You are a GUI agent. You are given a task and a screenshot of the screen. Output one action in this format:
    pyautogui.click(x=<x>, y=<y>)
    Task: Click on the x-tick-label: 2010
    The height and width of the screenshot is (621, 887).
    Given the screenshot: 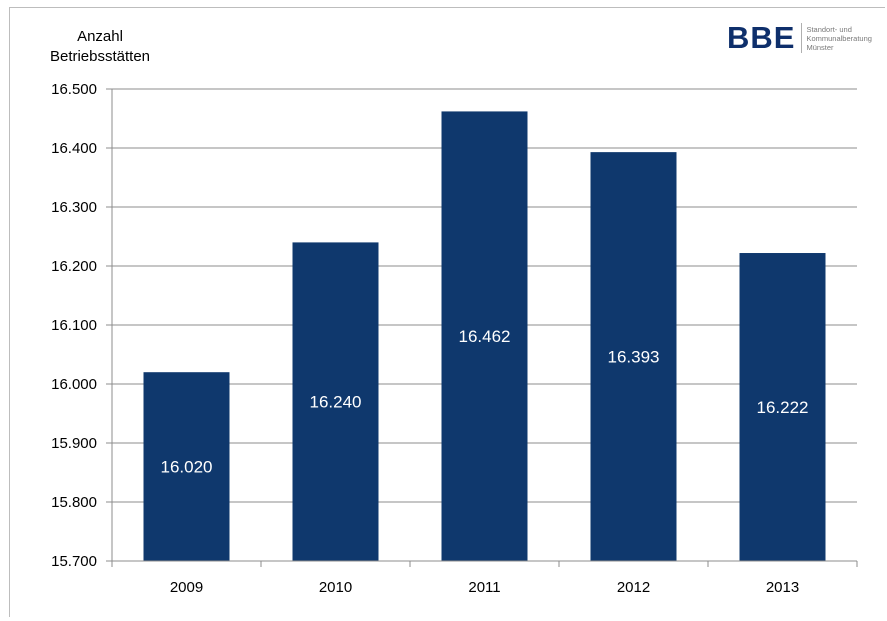 What is the action you would take?
    pyautogui.click(x=335, y=587)
    